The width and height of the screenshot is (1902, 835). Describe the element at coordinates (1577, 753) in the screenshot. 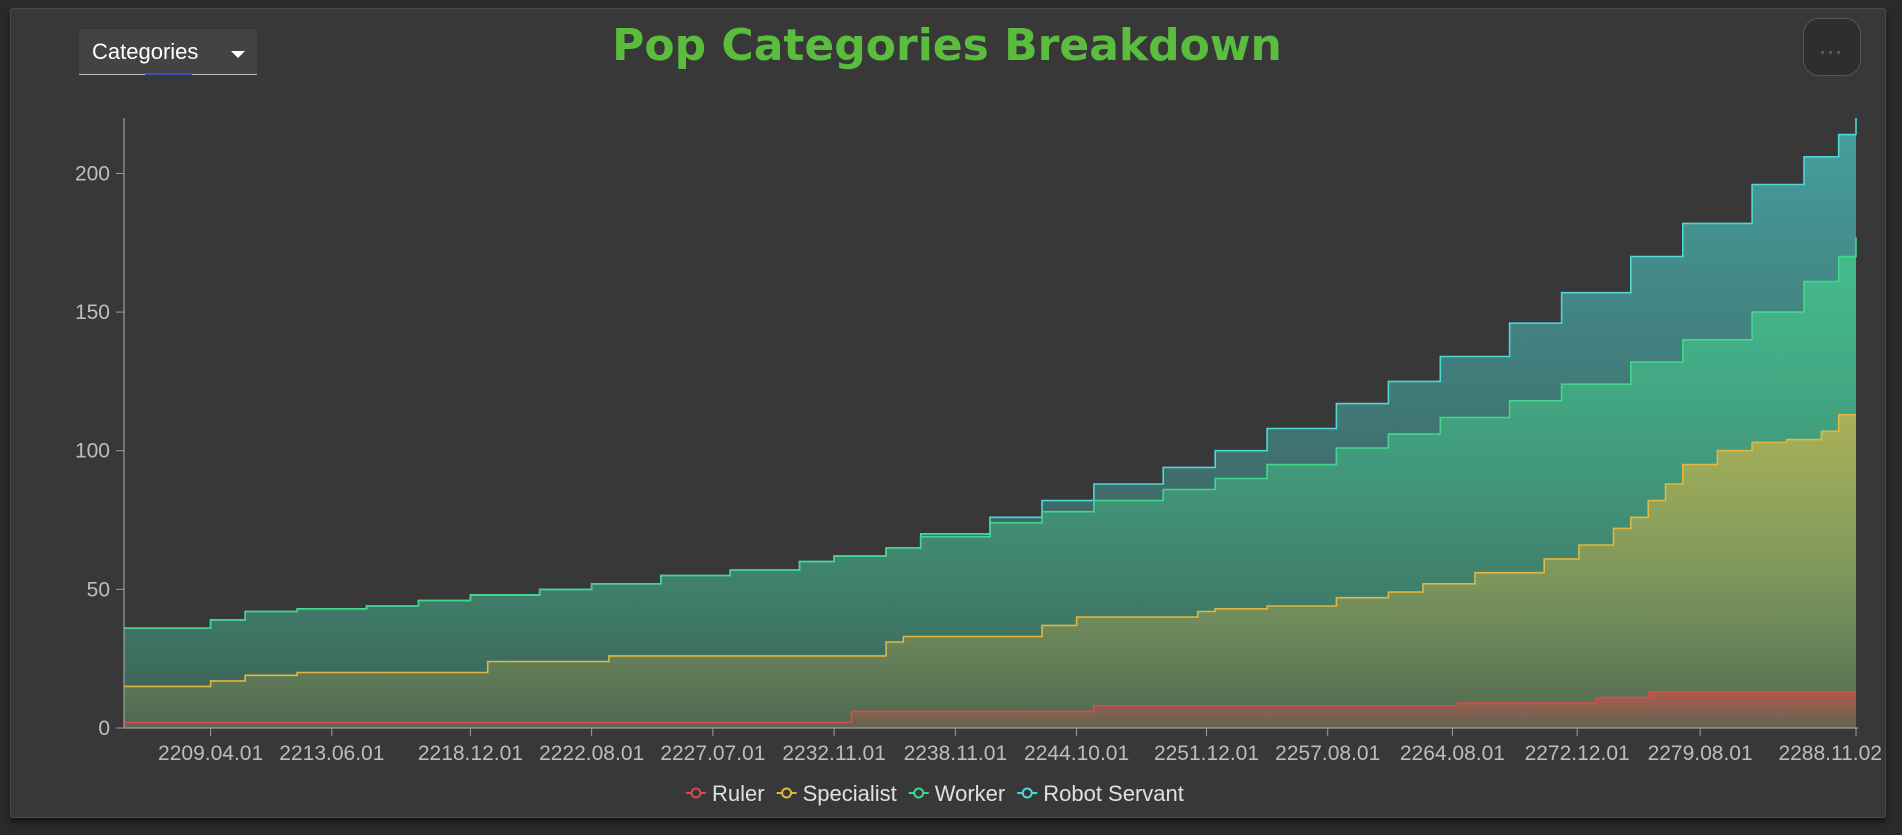

I see `x-tick-label: 2272.12.01` at that location.